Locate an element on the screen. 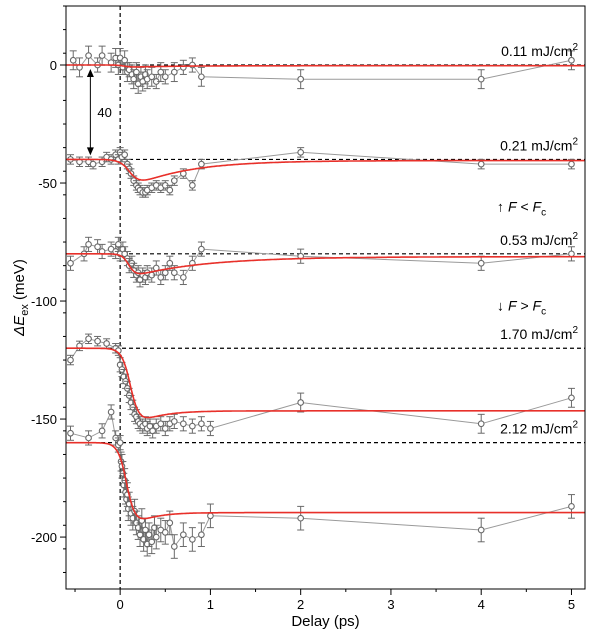 Image resolution: width=611 pixels, height=638 pixels. x-tick-label: 4 is located at coordinates (481, 604).